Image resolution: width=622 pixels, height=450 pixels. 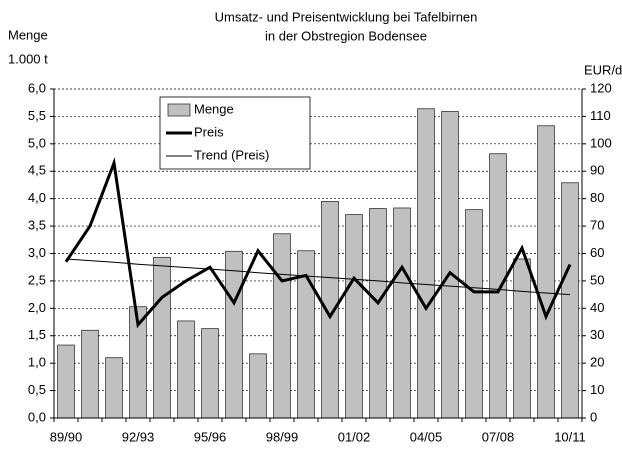 I want to click on y-tick-label: 0,0, so click(x=37, y=416).